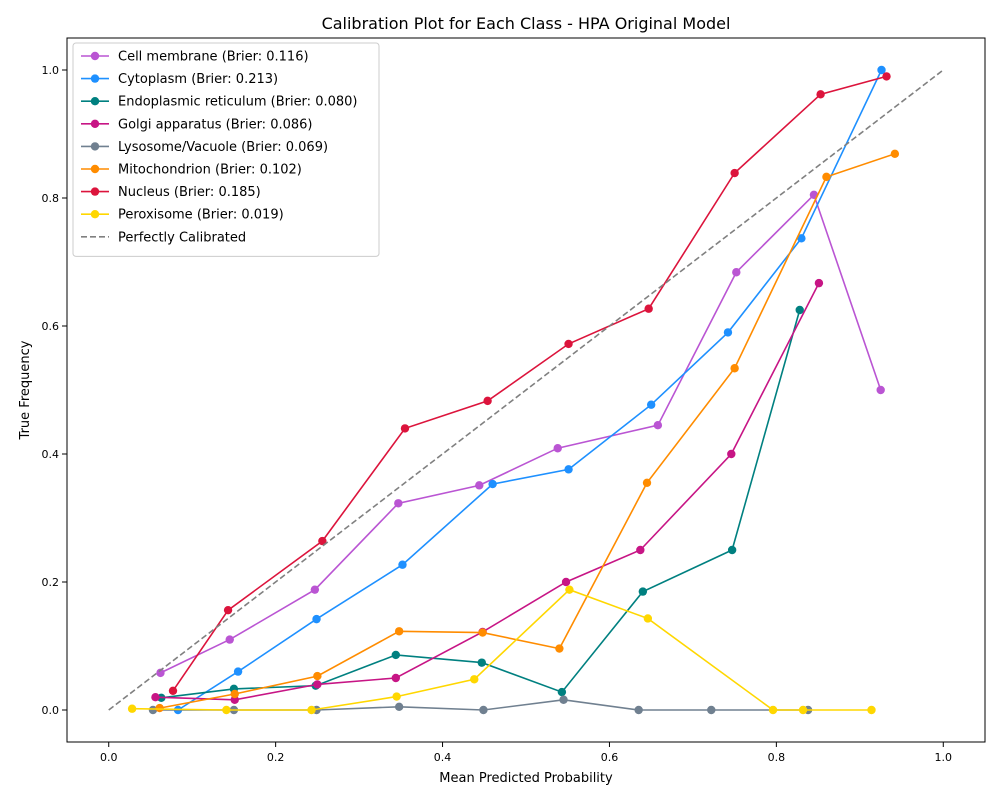  What do you see at coordinates (51, 582) in the screenshot?
I see `y-tick-label: 0.2` at bounding box center [51, 582].